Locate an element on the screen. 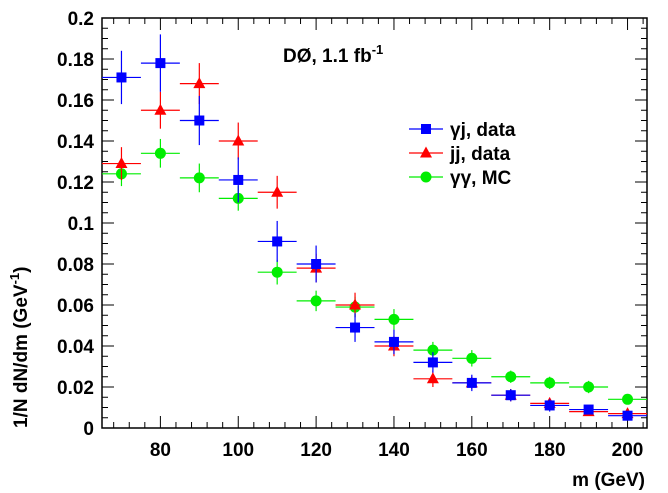 The image size is (668, 493). y-tick-labels: 0 0.02 0.04 0.06 0.08 0.1 0.12 0.14 0.16 0.18 0.2 is located at coordinates (75, 224).